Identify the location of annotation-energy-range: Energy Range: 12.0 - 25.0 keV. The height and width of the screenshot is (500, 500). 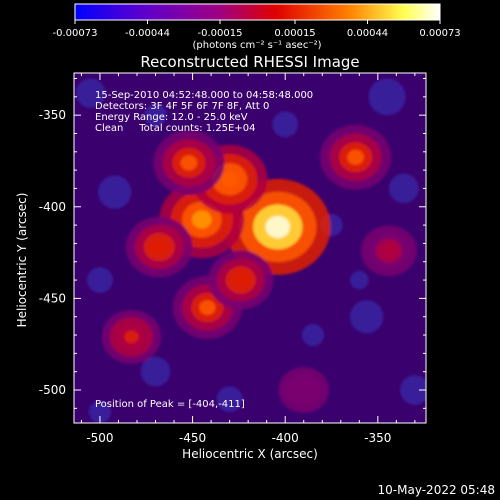
(171, 117).